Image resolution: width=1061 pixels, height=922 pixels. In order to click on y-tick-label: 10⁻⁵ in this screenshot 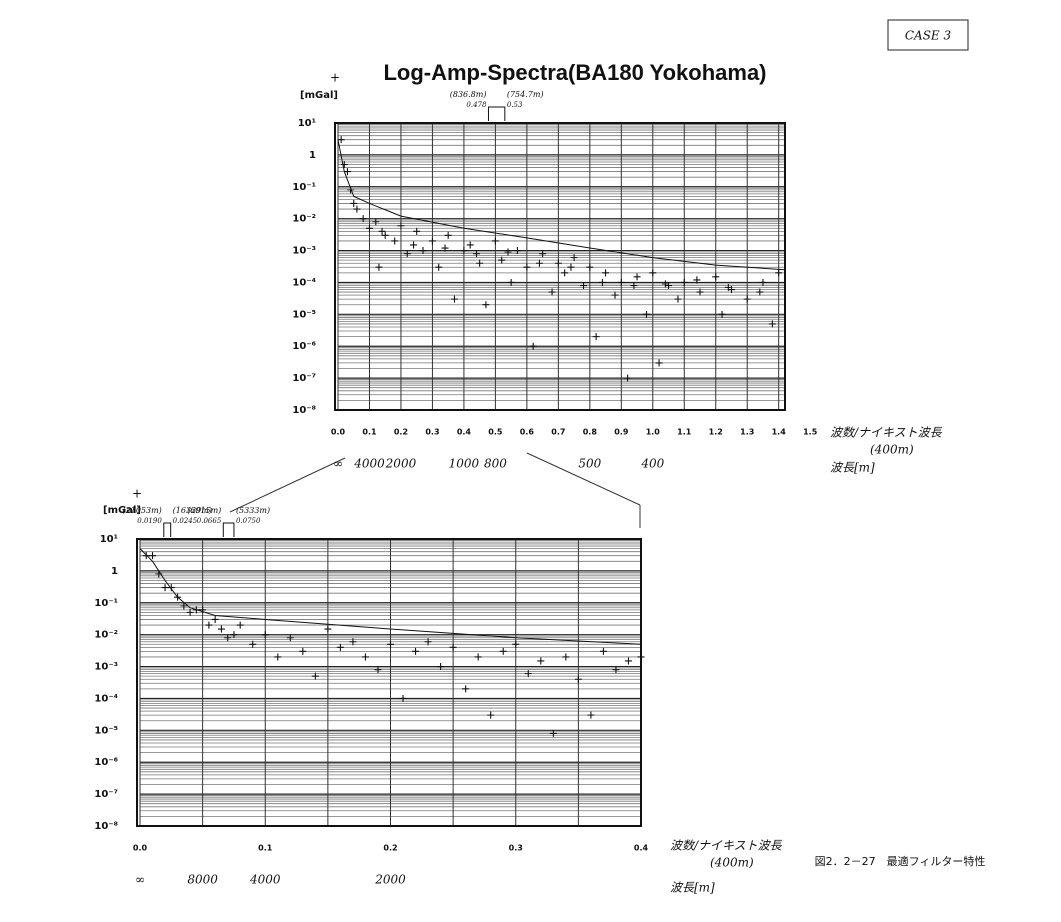, I will do `click(304, 314)`.